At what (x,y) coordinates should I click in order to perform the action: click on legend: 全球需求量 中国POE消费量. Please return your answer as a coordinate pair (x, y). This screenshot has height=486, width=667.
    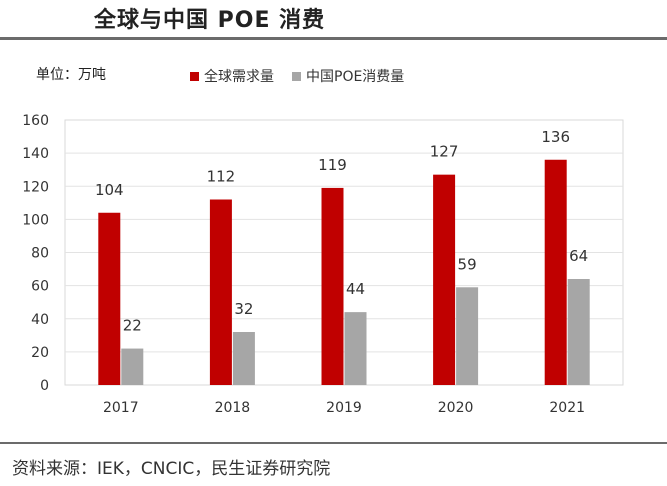
    Looking at the image, I should click on (306, 76).